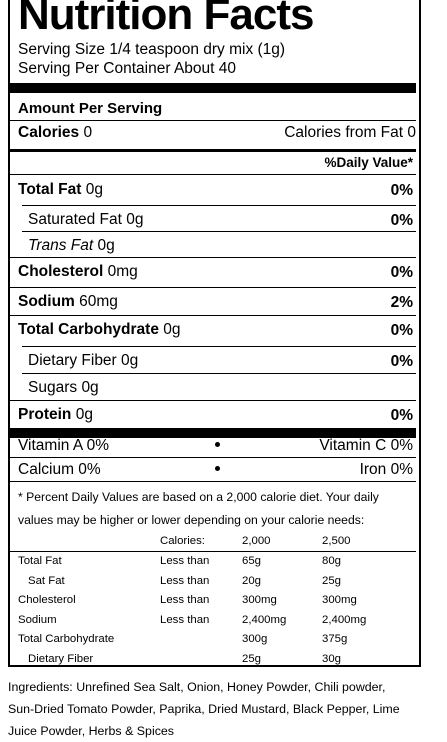  Describe the element at coordinates (88, 132) in the screenshot. I see `calories-value: 0` at that location.